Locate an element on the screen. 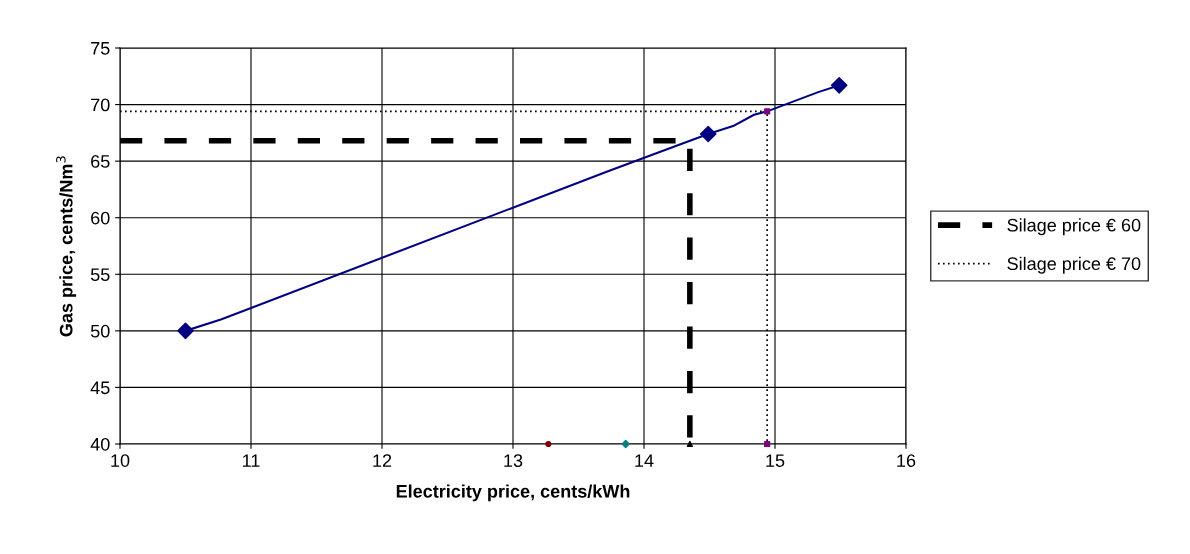 The height and width of the screenshot is (554, 1190). y-tick-label: 75 is located at coordinates (100, 48).